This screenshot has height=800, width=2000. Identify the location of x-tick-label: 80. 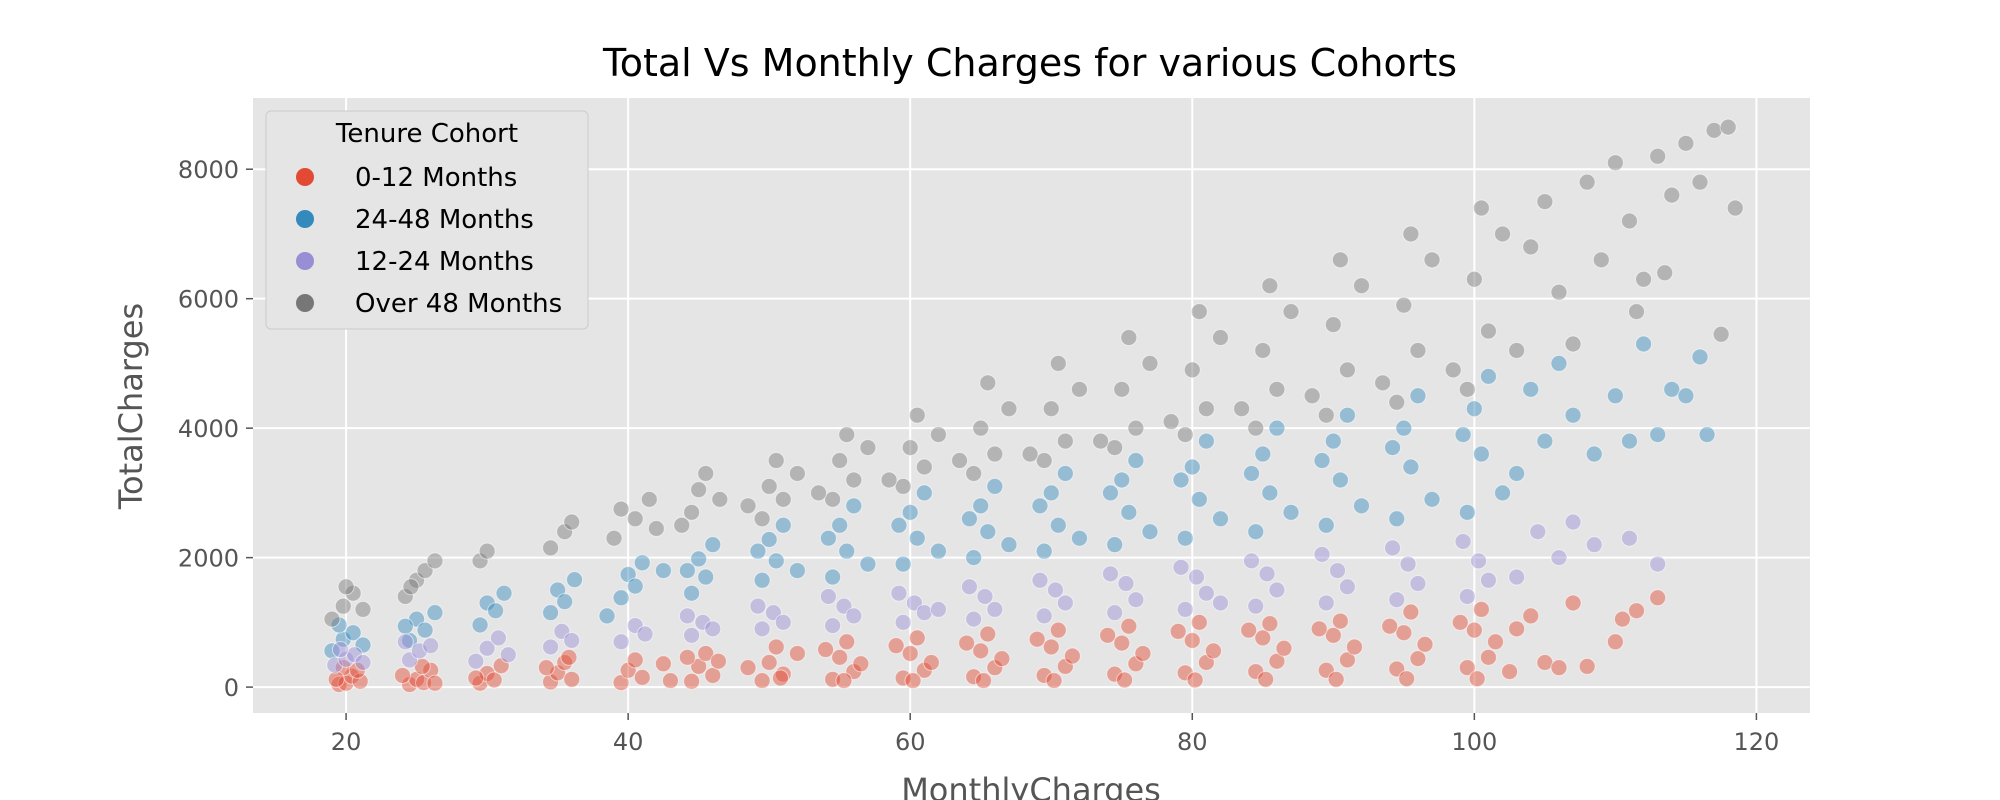
(1192, 742).